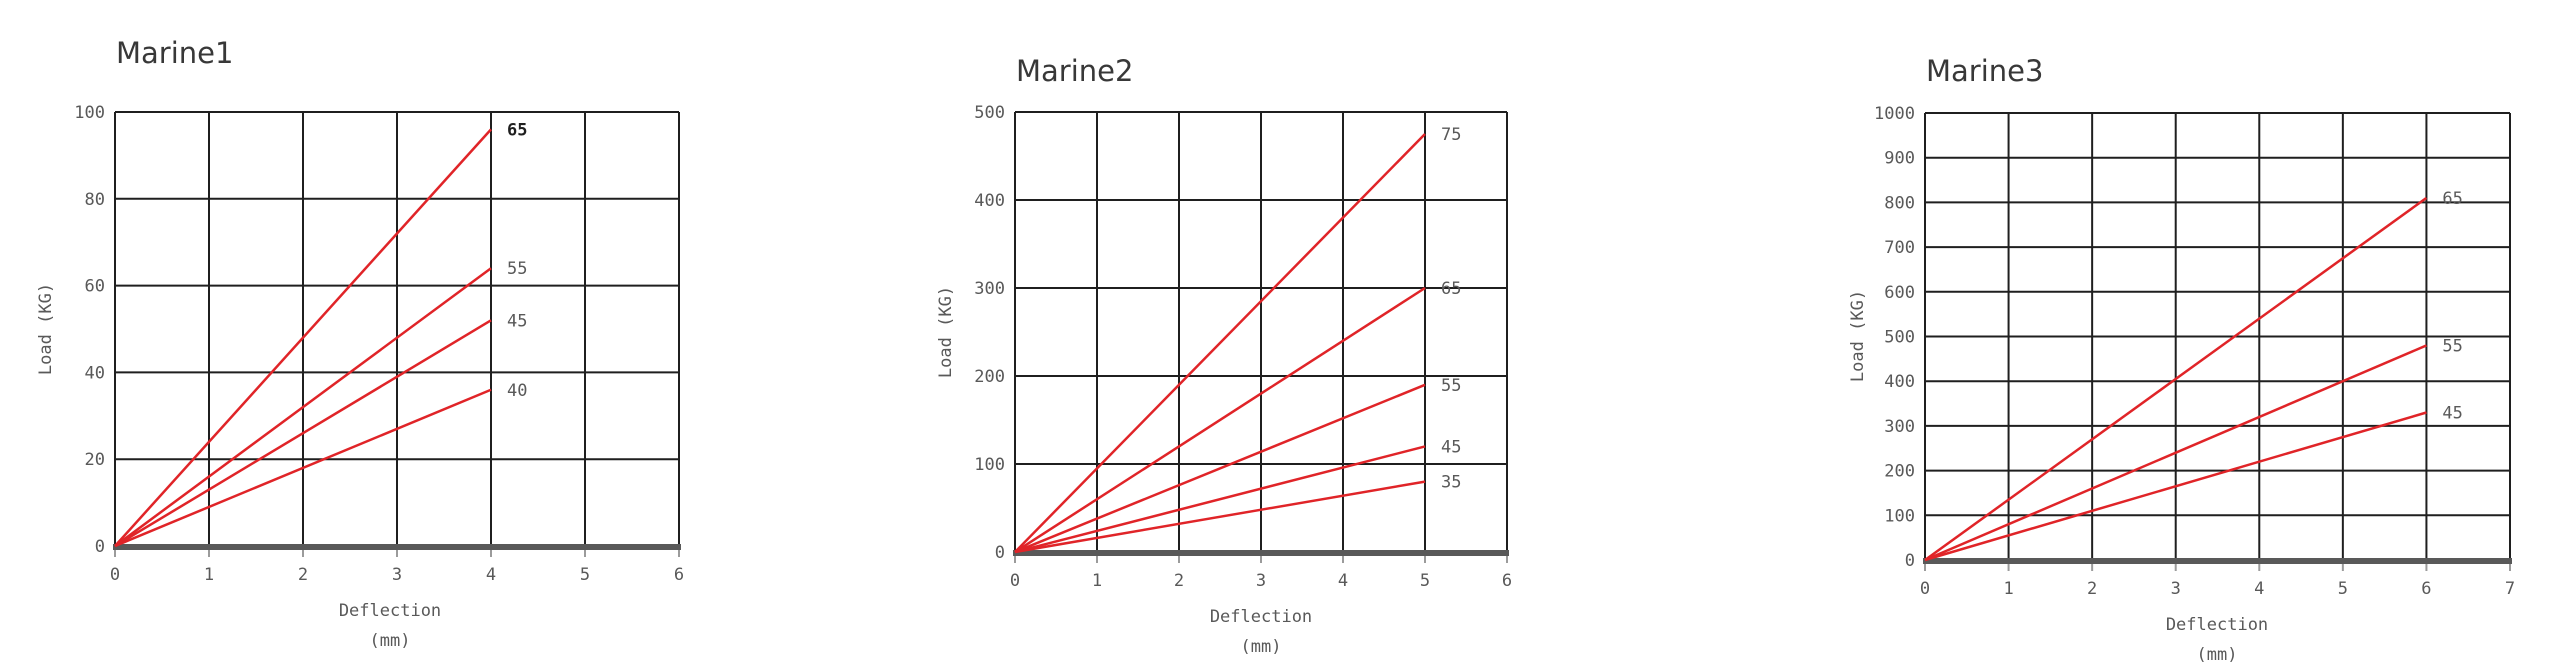 This screenshot has height=670, width=2560. I want to click on y-tick-label: 20, so click(95, 460).